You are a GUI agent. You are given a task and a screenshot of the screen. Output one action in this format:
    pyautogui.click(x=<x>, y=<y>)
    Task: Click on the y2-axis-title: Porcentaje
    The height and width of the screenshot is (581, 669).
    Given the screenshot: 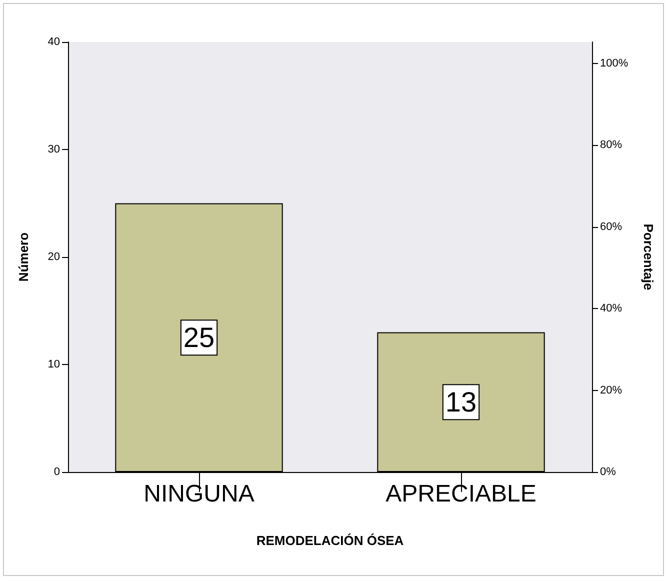 What is the action you would take?
    pyautogui.click(x=648, y=257)
    